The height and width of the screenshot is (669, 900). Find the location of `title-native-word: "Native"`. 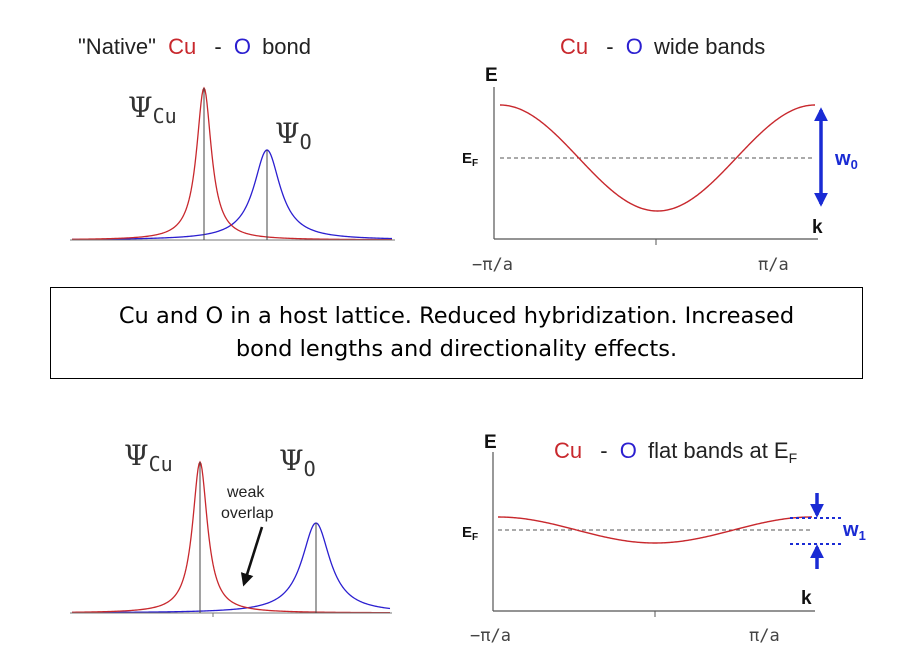

title-native-word: "Native" is located at coordinates (117, 46).